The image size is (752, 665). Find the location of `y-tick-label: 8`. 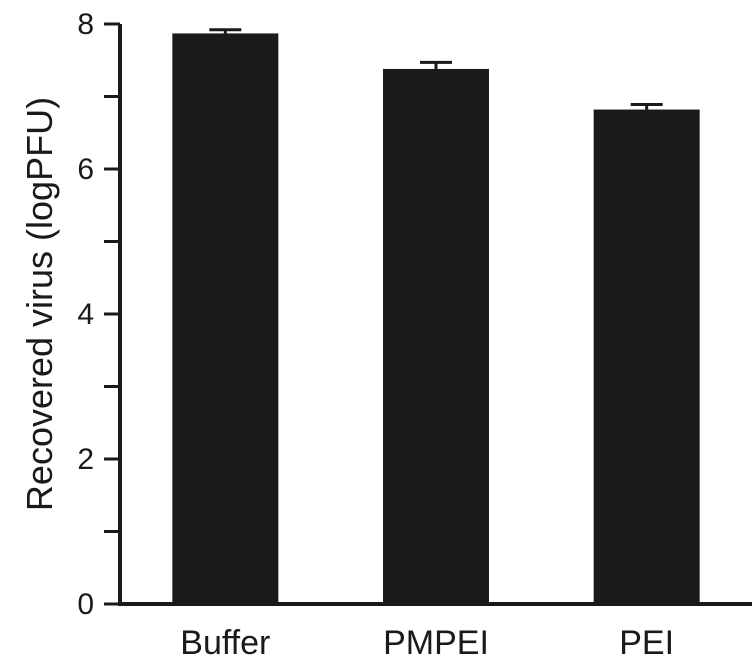

y-tick-label: 8 is located at coordinates (85, 24).